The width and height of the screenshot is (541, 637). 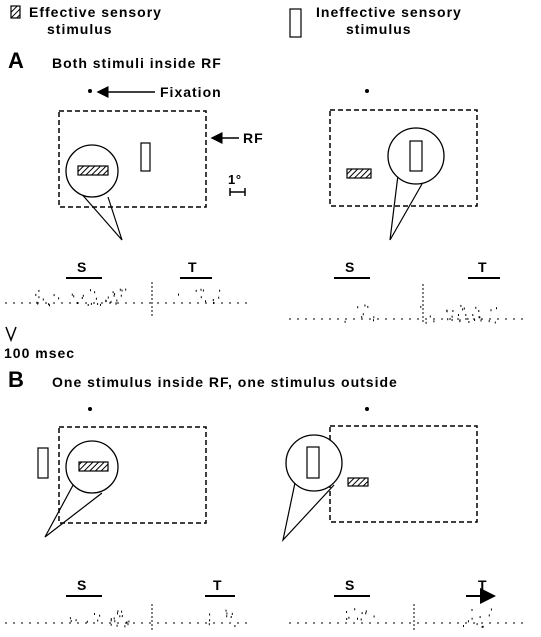 What do you see at coordinates (90, 91) in the screenshot?
I see `fixation-point-a-left` at bounding box center [90, 91].